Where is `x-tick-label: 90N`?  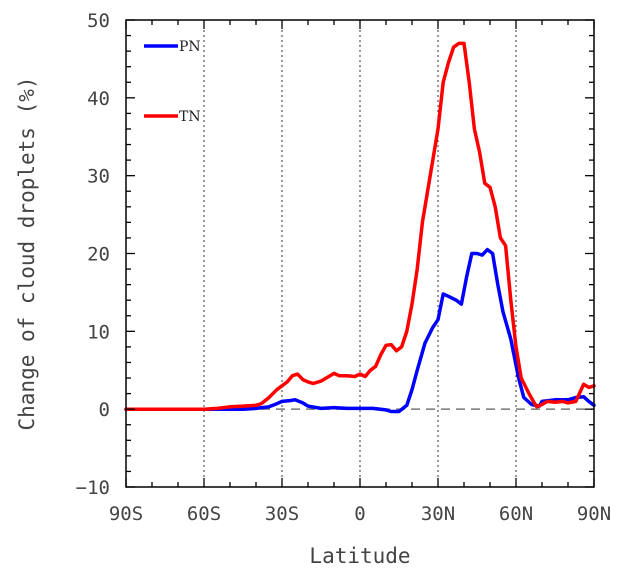 x-tick-label: 90N is located at coordinates (594, 514).